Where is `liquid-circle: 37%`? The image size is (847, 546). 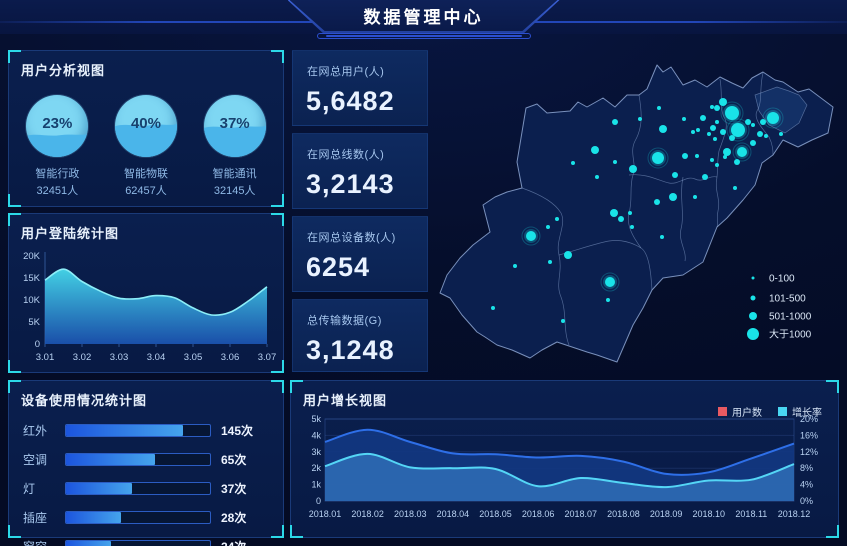
liquid-circle: 37% is located at coordinates (234, 126).